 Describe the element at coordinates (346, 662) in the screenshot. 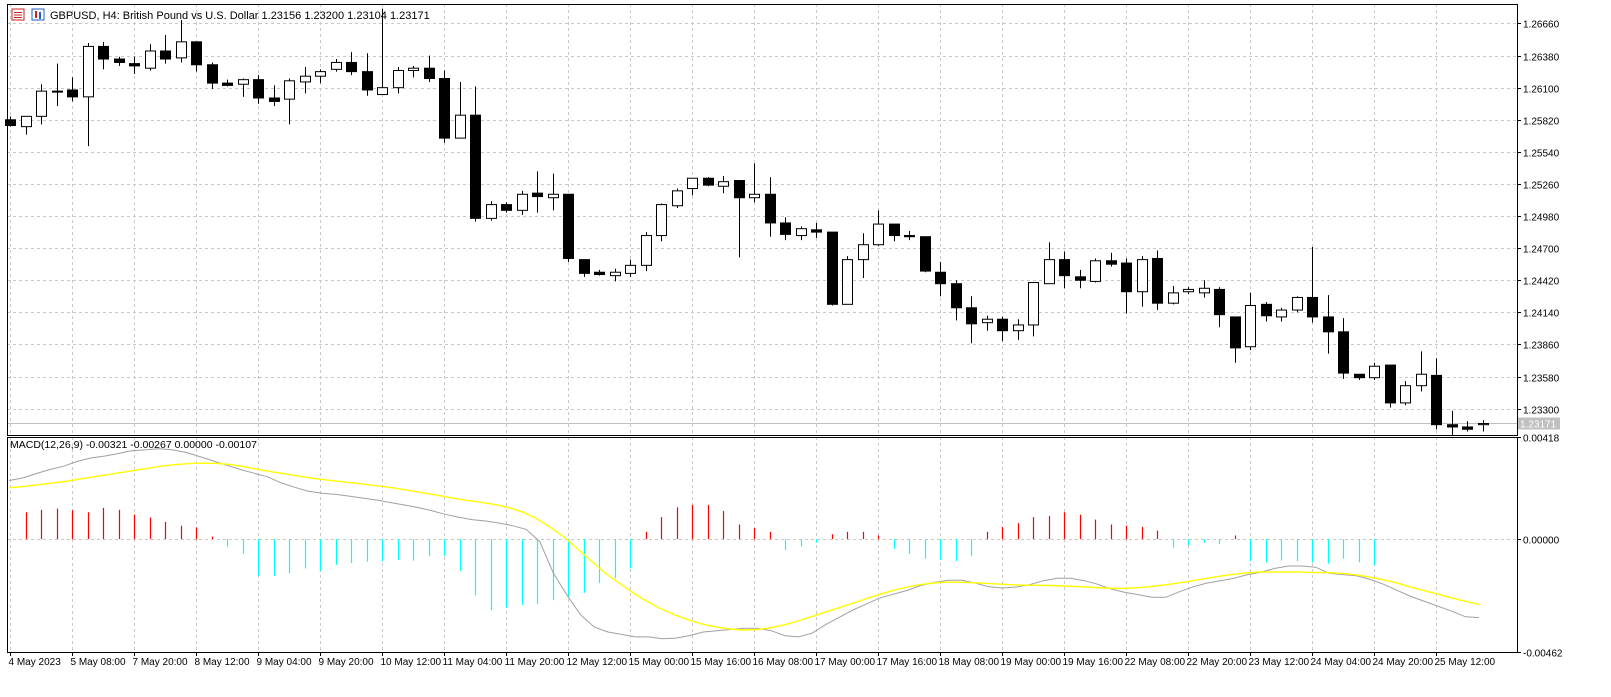

I see `time-tick-label: 9 May 20:00` at that location.